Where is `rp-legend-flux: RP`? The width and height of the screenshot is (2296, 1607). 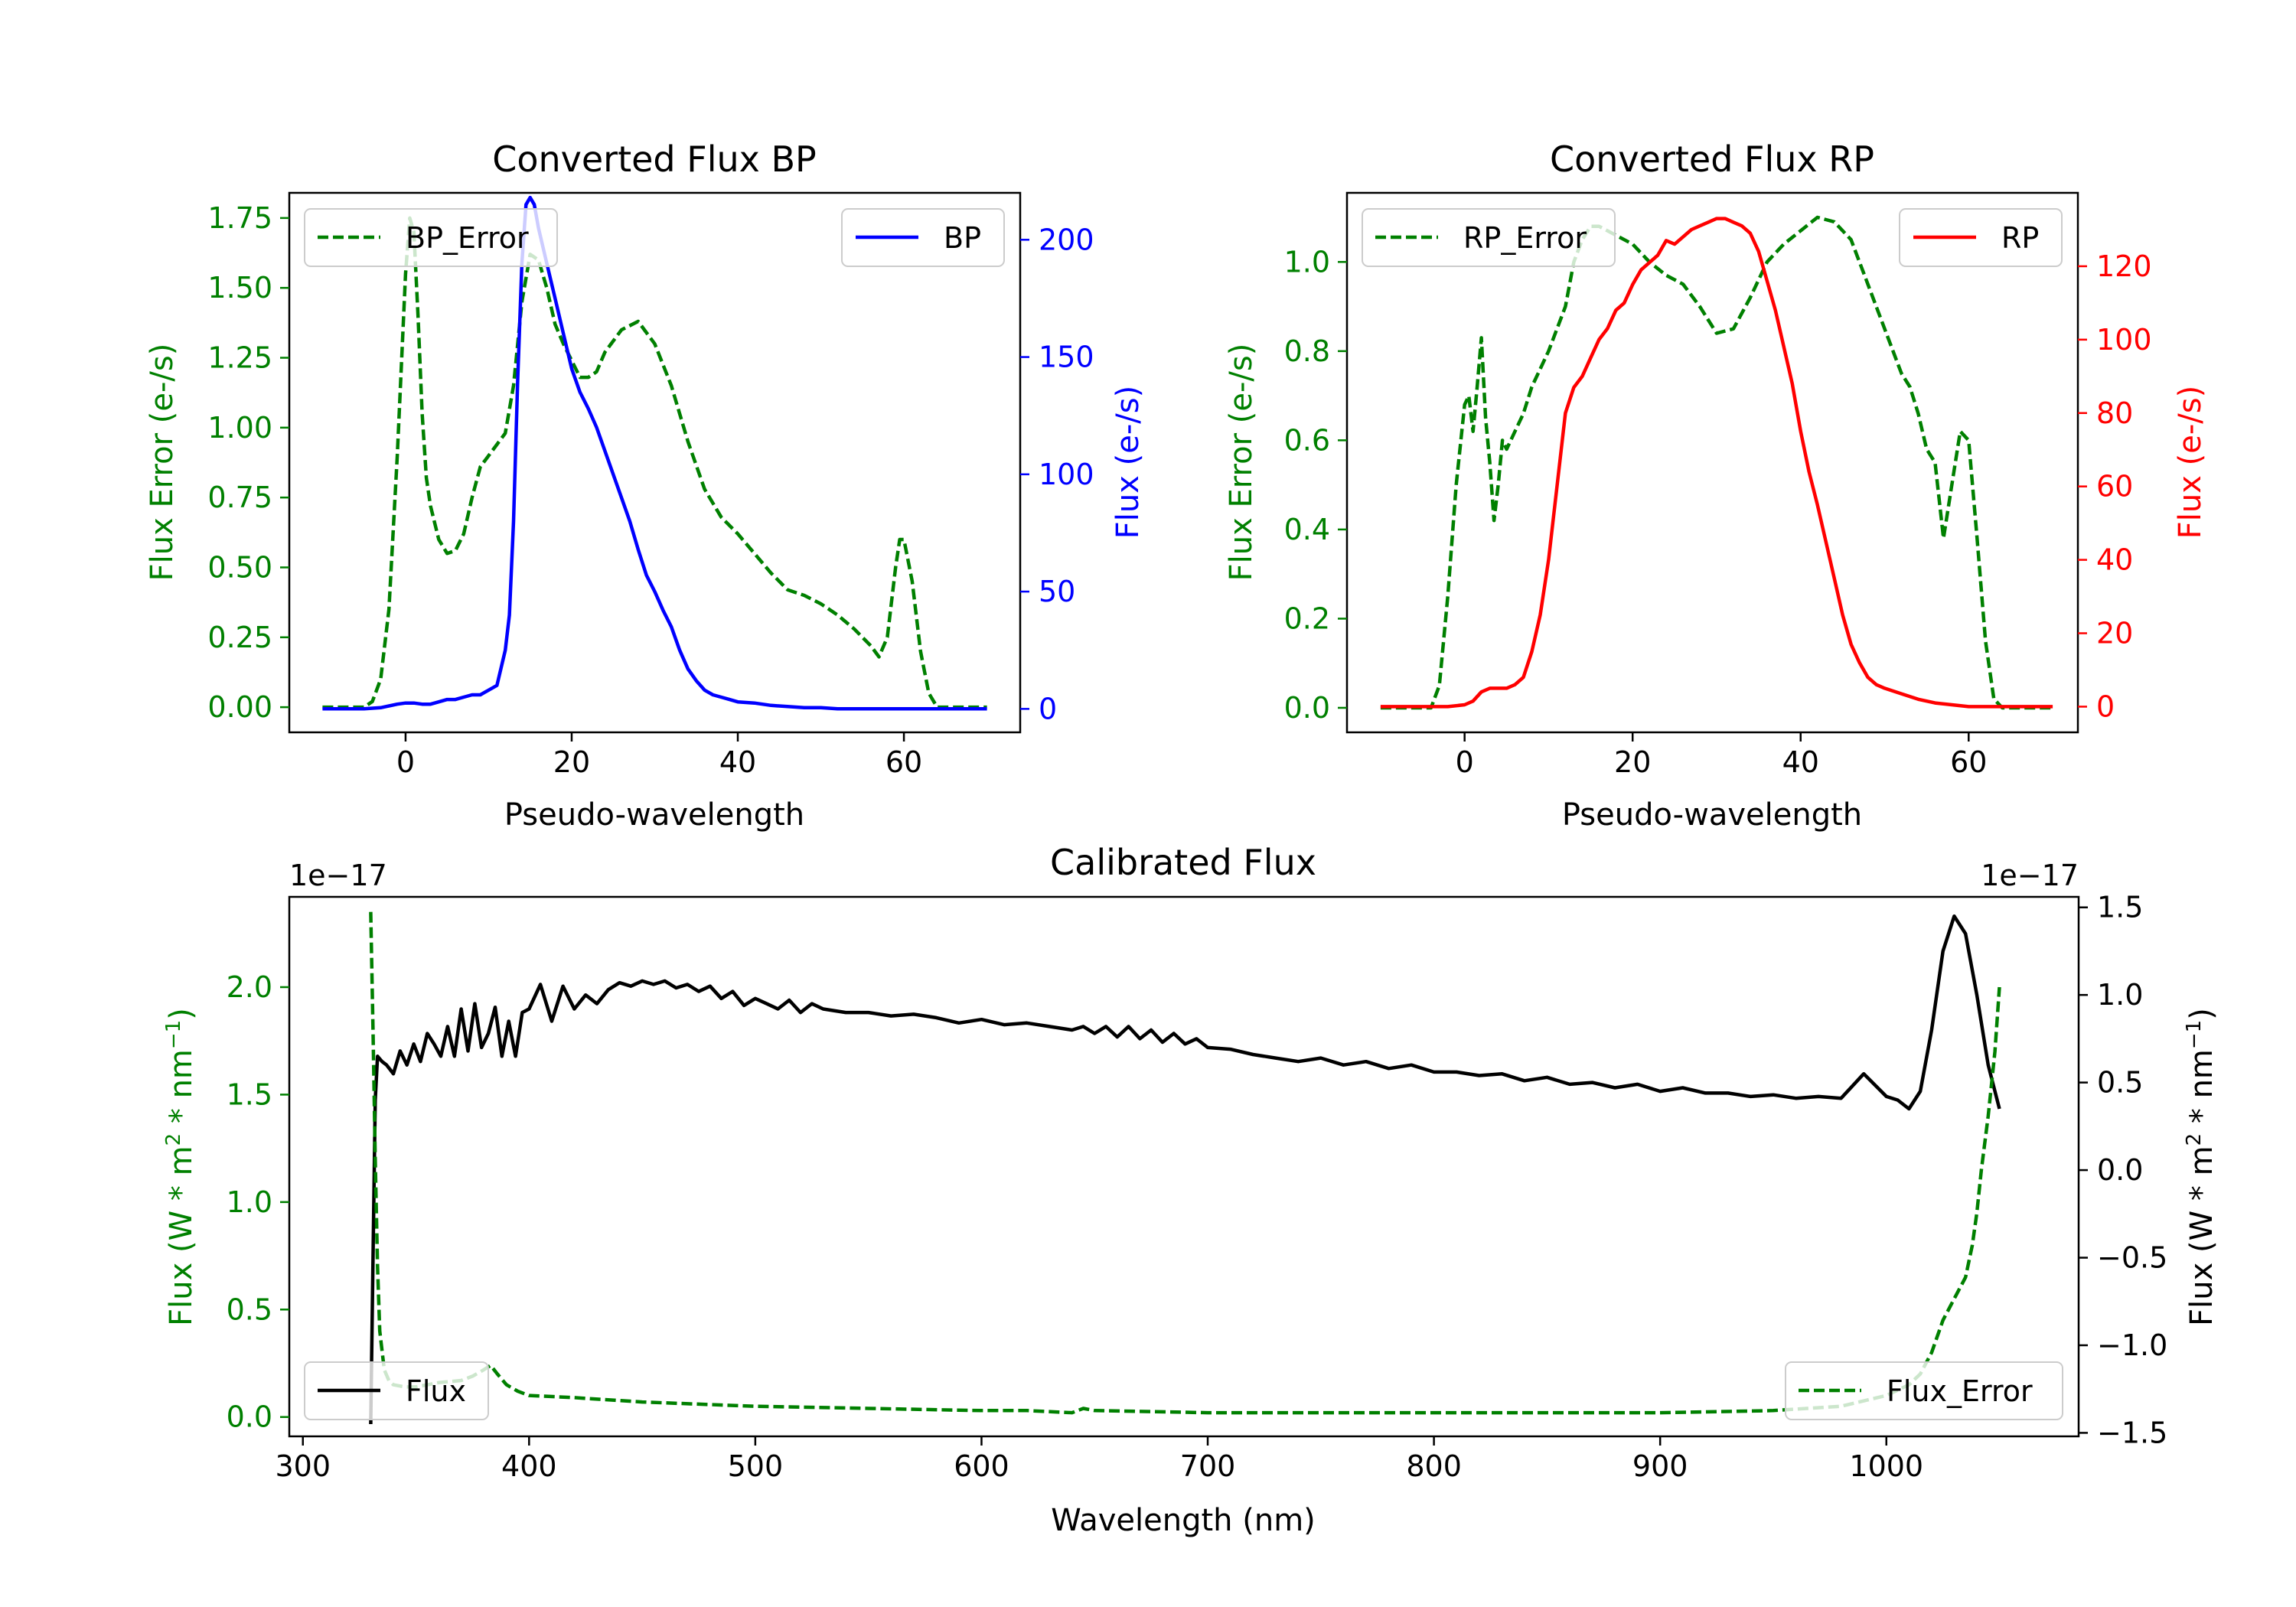
rp-legend-flux: RP is located at coordinates (1981, 237).